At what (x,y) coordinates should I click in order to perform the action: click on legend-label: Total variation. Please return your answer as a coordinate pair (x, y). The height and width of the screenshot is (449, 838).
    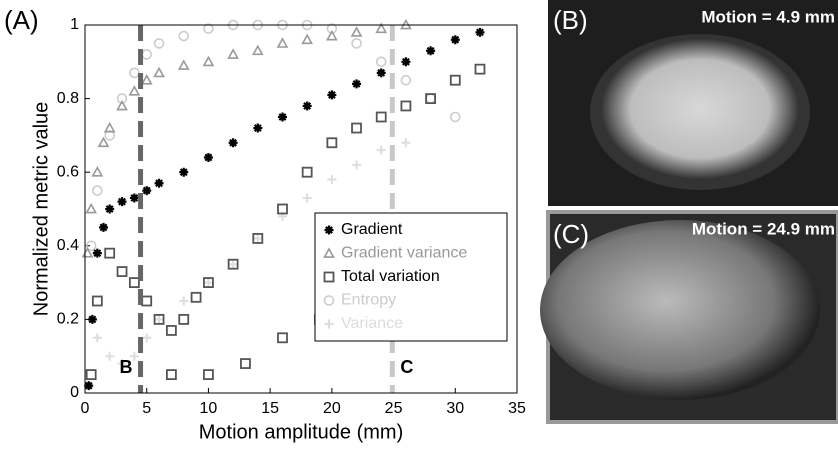
    Looking at the image, I should click on (390, 276).